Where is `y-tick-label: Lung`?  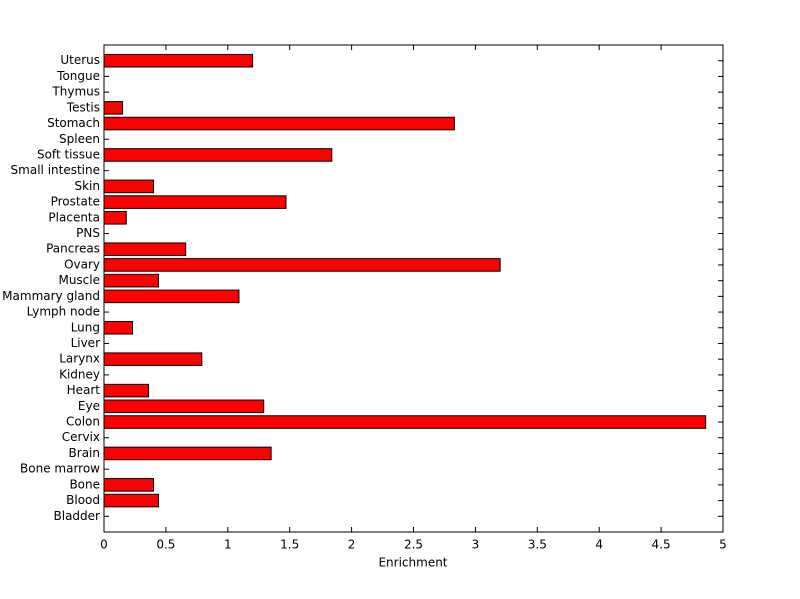
y-tick-label: Lung is located at coordinates (85, 327).